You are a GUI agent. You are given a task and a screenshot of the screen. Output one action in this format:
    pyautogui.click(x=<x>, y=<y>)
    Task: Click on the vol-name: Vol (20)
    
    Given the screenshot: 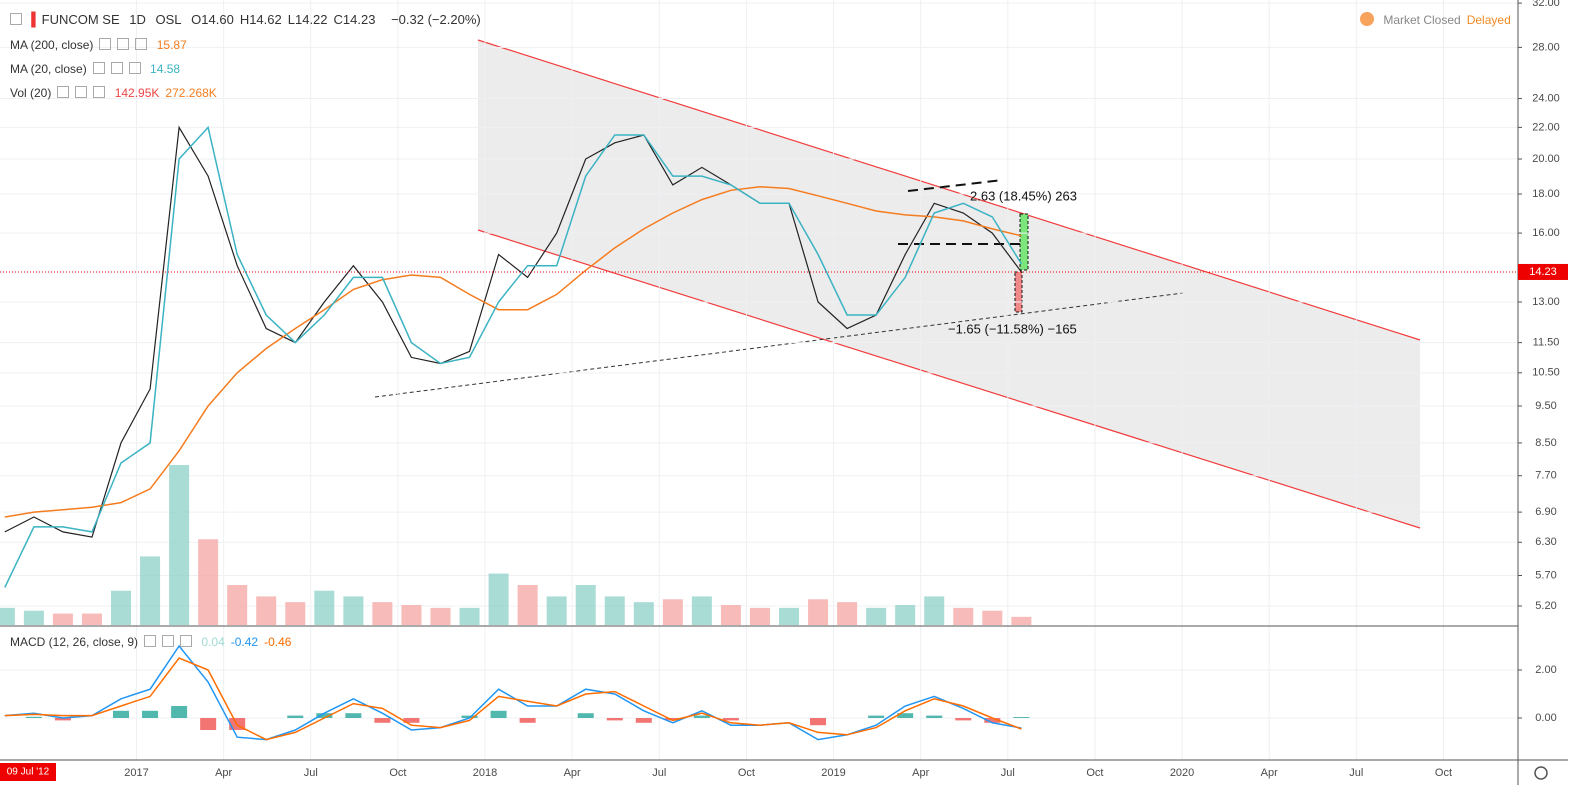 What is the action you would take?
    pyautogui.click(x=31, y=93)
    